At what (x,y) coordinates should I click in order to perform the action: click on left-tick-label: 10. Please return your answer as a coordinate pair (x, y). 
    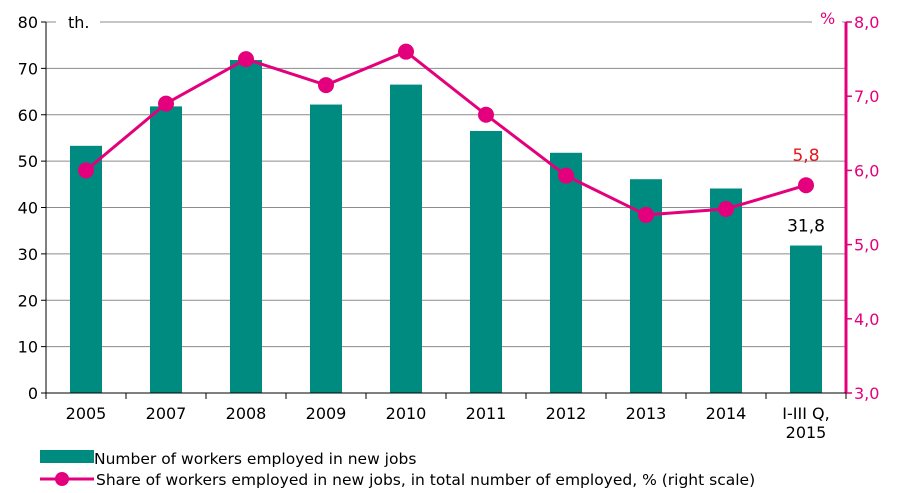
    Looking at the image, I should click on (28, 347).